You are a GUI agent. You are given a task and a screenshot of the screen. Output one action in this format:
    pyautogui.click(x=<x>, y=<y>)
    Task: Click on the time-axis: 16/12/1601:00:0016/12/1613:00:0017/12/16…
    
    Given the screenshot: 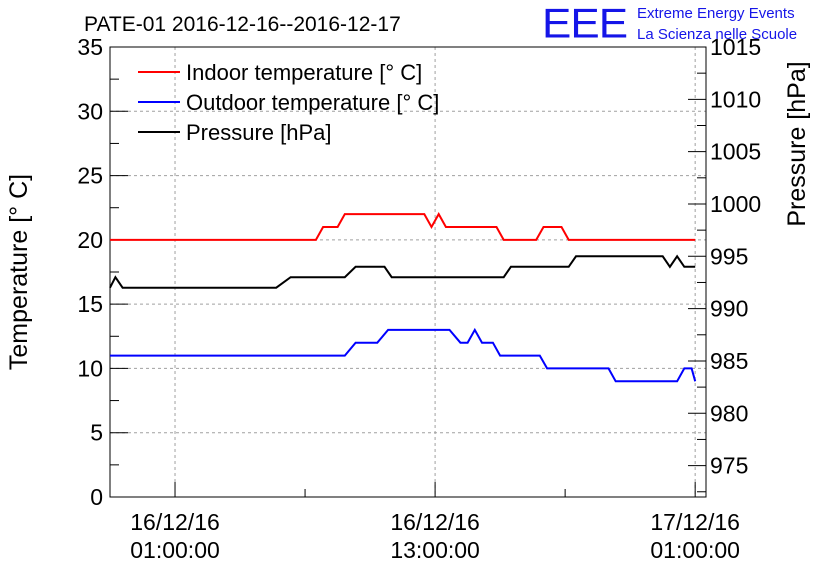 What is the action you would take?
    pyautogui.click(x=435, y=522)
    